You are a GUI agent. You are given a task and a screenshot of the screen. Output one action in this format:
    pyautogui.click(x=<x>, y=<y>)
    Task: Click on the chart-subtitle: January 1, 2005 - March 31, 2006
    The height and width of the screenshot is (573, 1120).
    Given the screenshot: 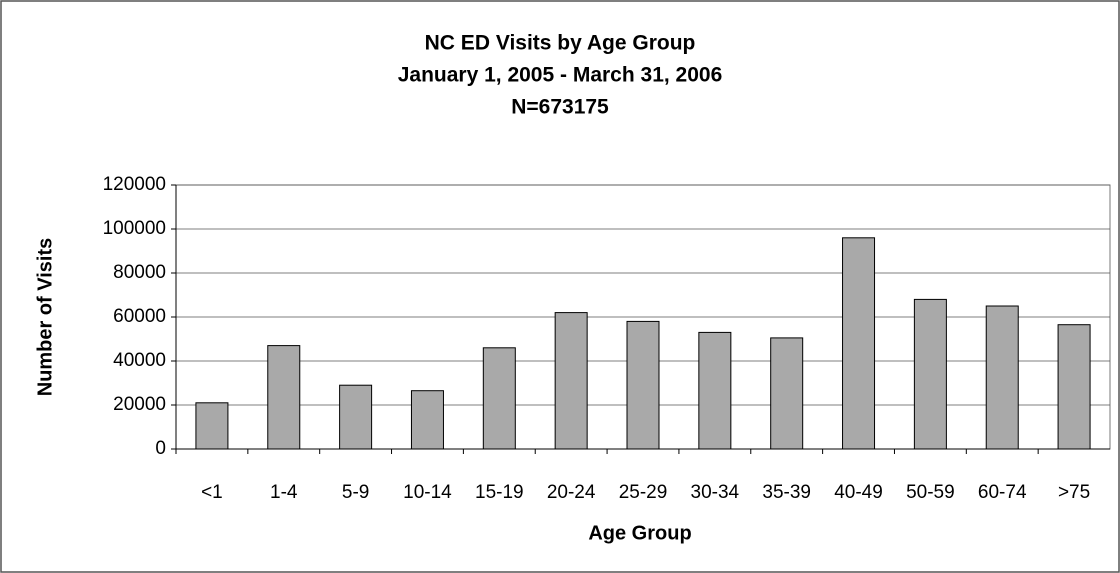 What is the action you would take?
    pyautogui.click(x=560, y=75)
    